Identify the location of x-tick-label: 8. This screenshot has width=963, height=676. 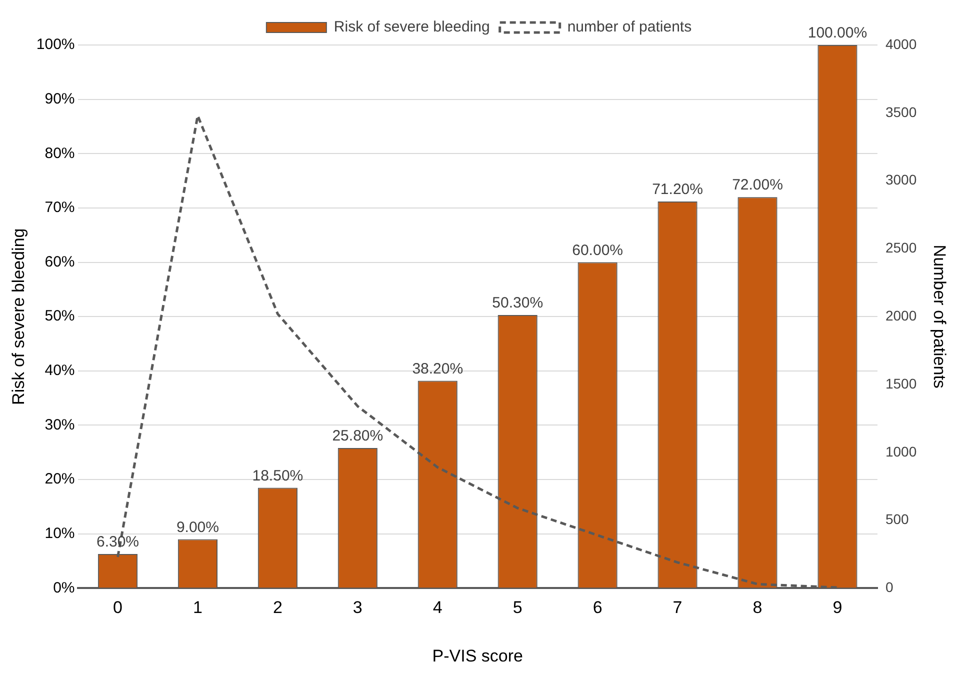
(757, 608).